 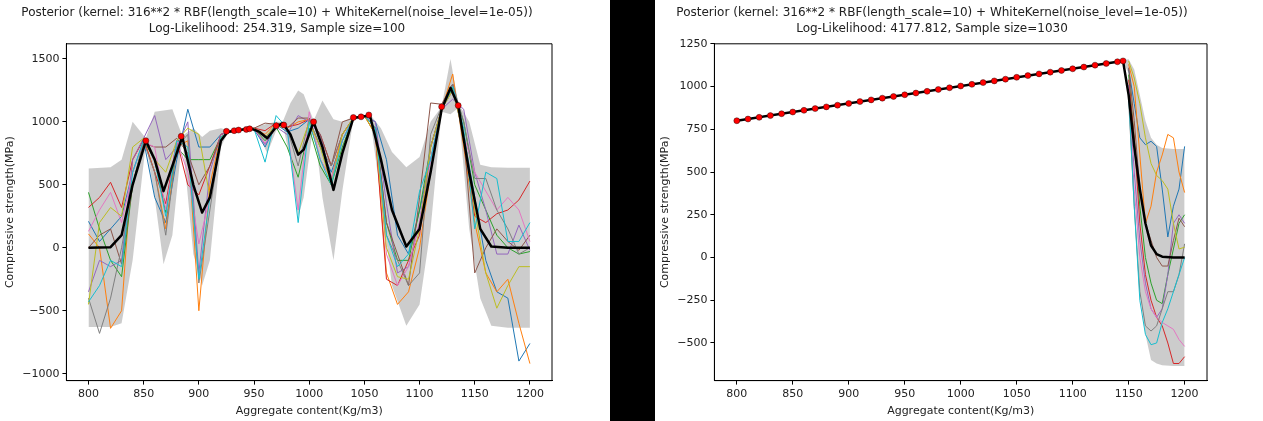 What do you see at coordinates (277, 27) in the screenshot?
I see `chart-subtitle: Log-Likelihood: 254.319, Sample size=100` at bounding box center [277, 27].